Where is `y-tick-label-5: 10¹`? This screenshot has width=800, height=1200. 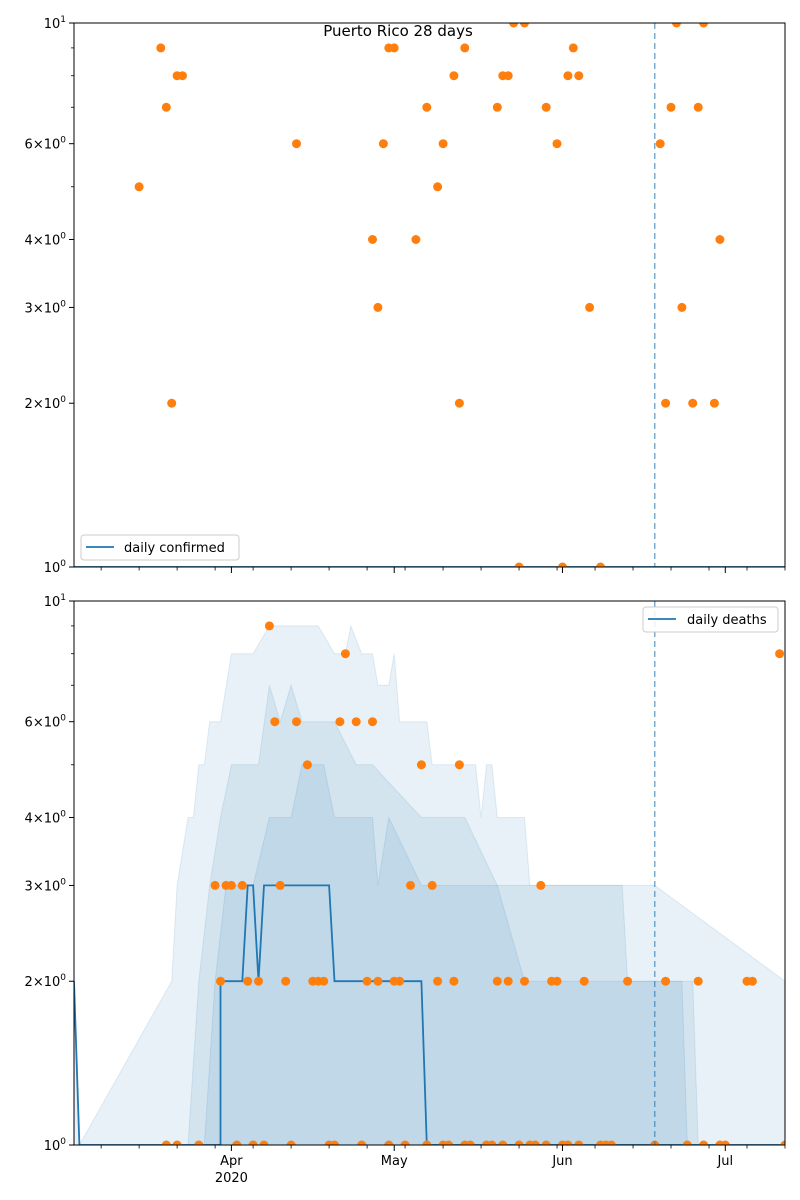 y-tick-label-5: 10¹ is located at coordinates (55, 23).